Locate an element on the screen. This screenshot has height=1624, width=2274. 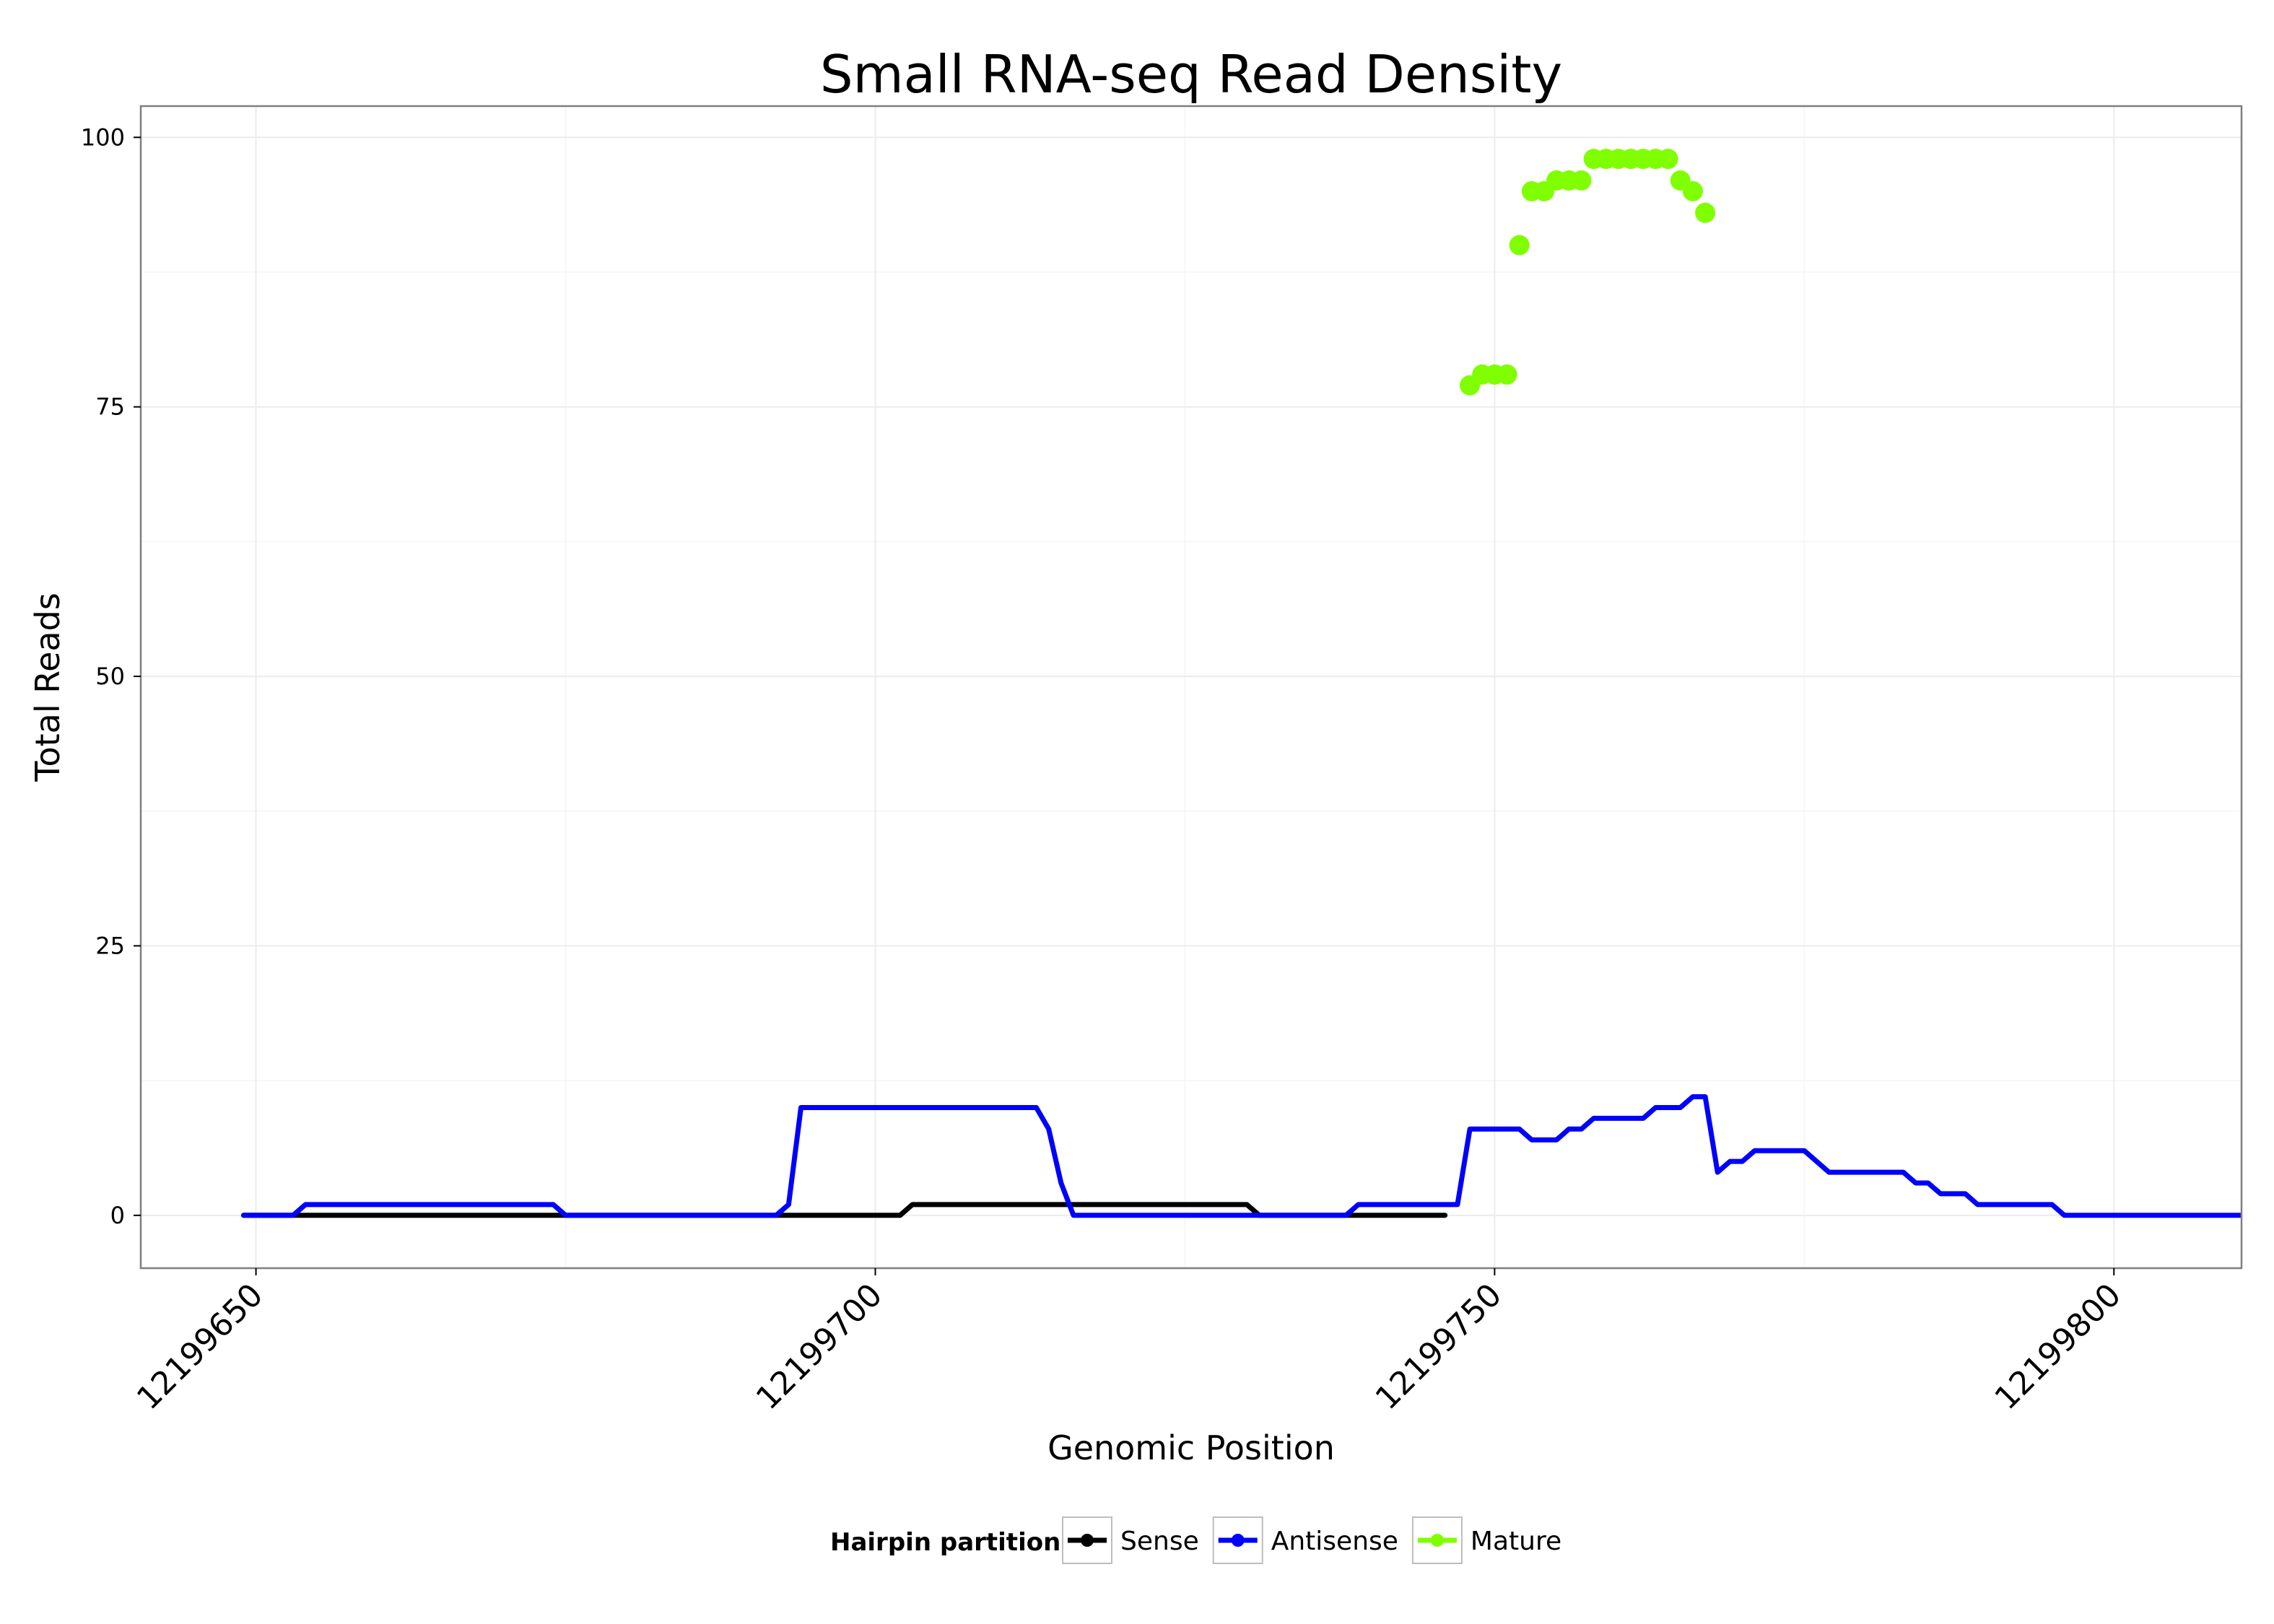
x-axis: 12199650 12199700 12199750 12199800 is located at coordinates (1129, 1342).